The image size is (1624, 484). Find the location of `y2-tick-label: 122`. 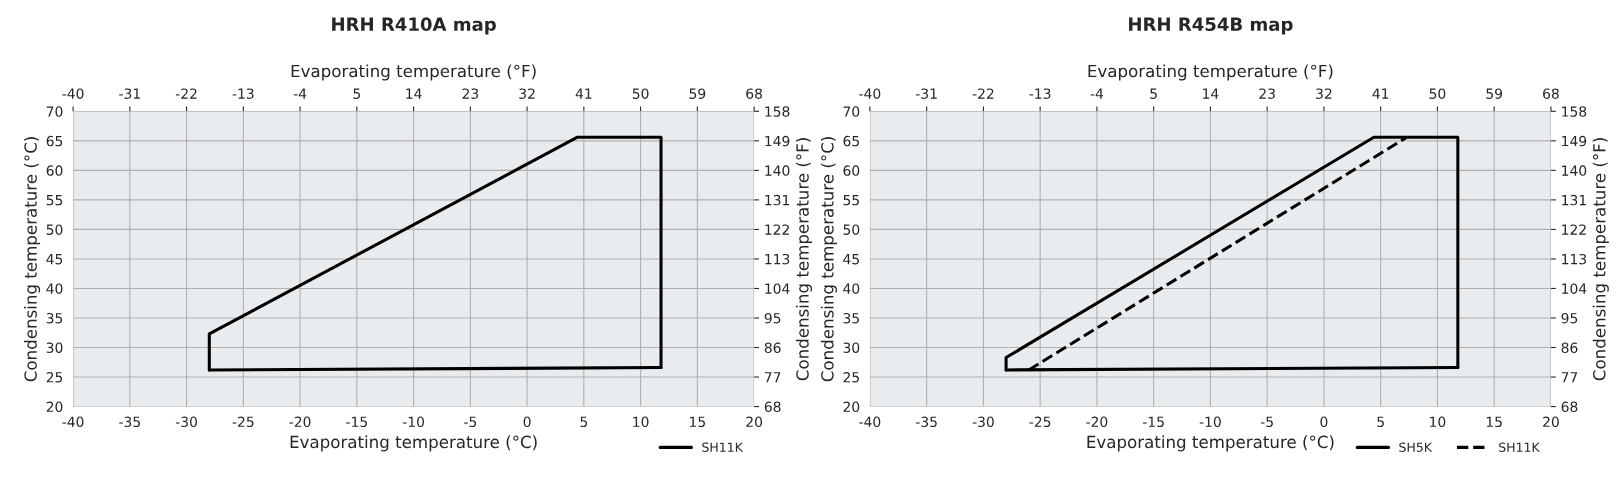

y2-tick-label: 122 is located at coordinates (777, 229).